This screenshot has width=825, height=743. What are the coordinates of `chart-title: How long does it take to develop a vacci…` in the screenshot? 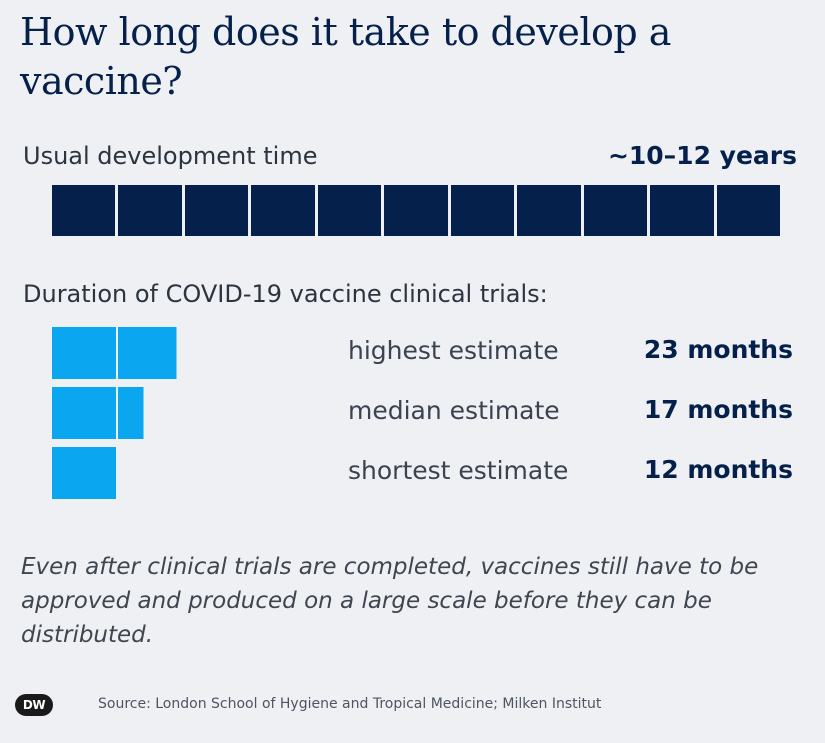 It's located at (345, 56).